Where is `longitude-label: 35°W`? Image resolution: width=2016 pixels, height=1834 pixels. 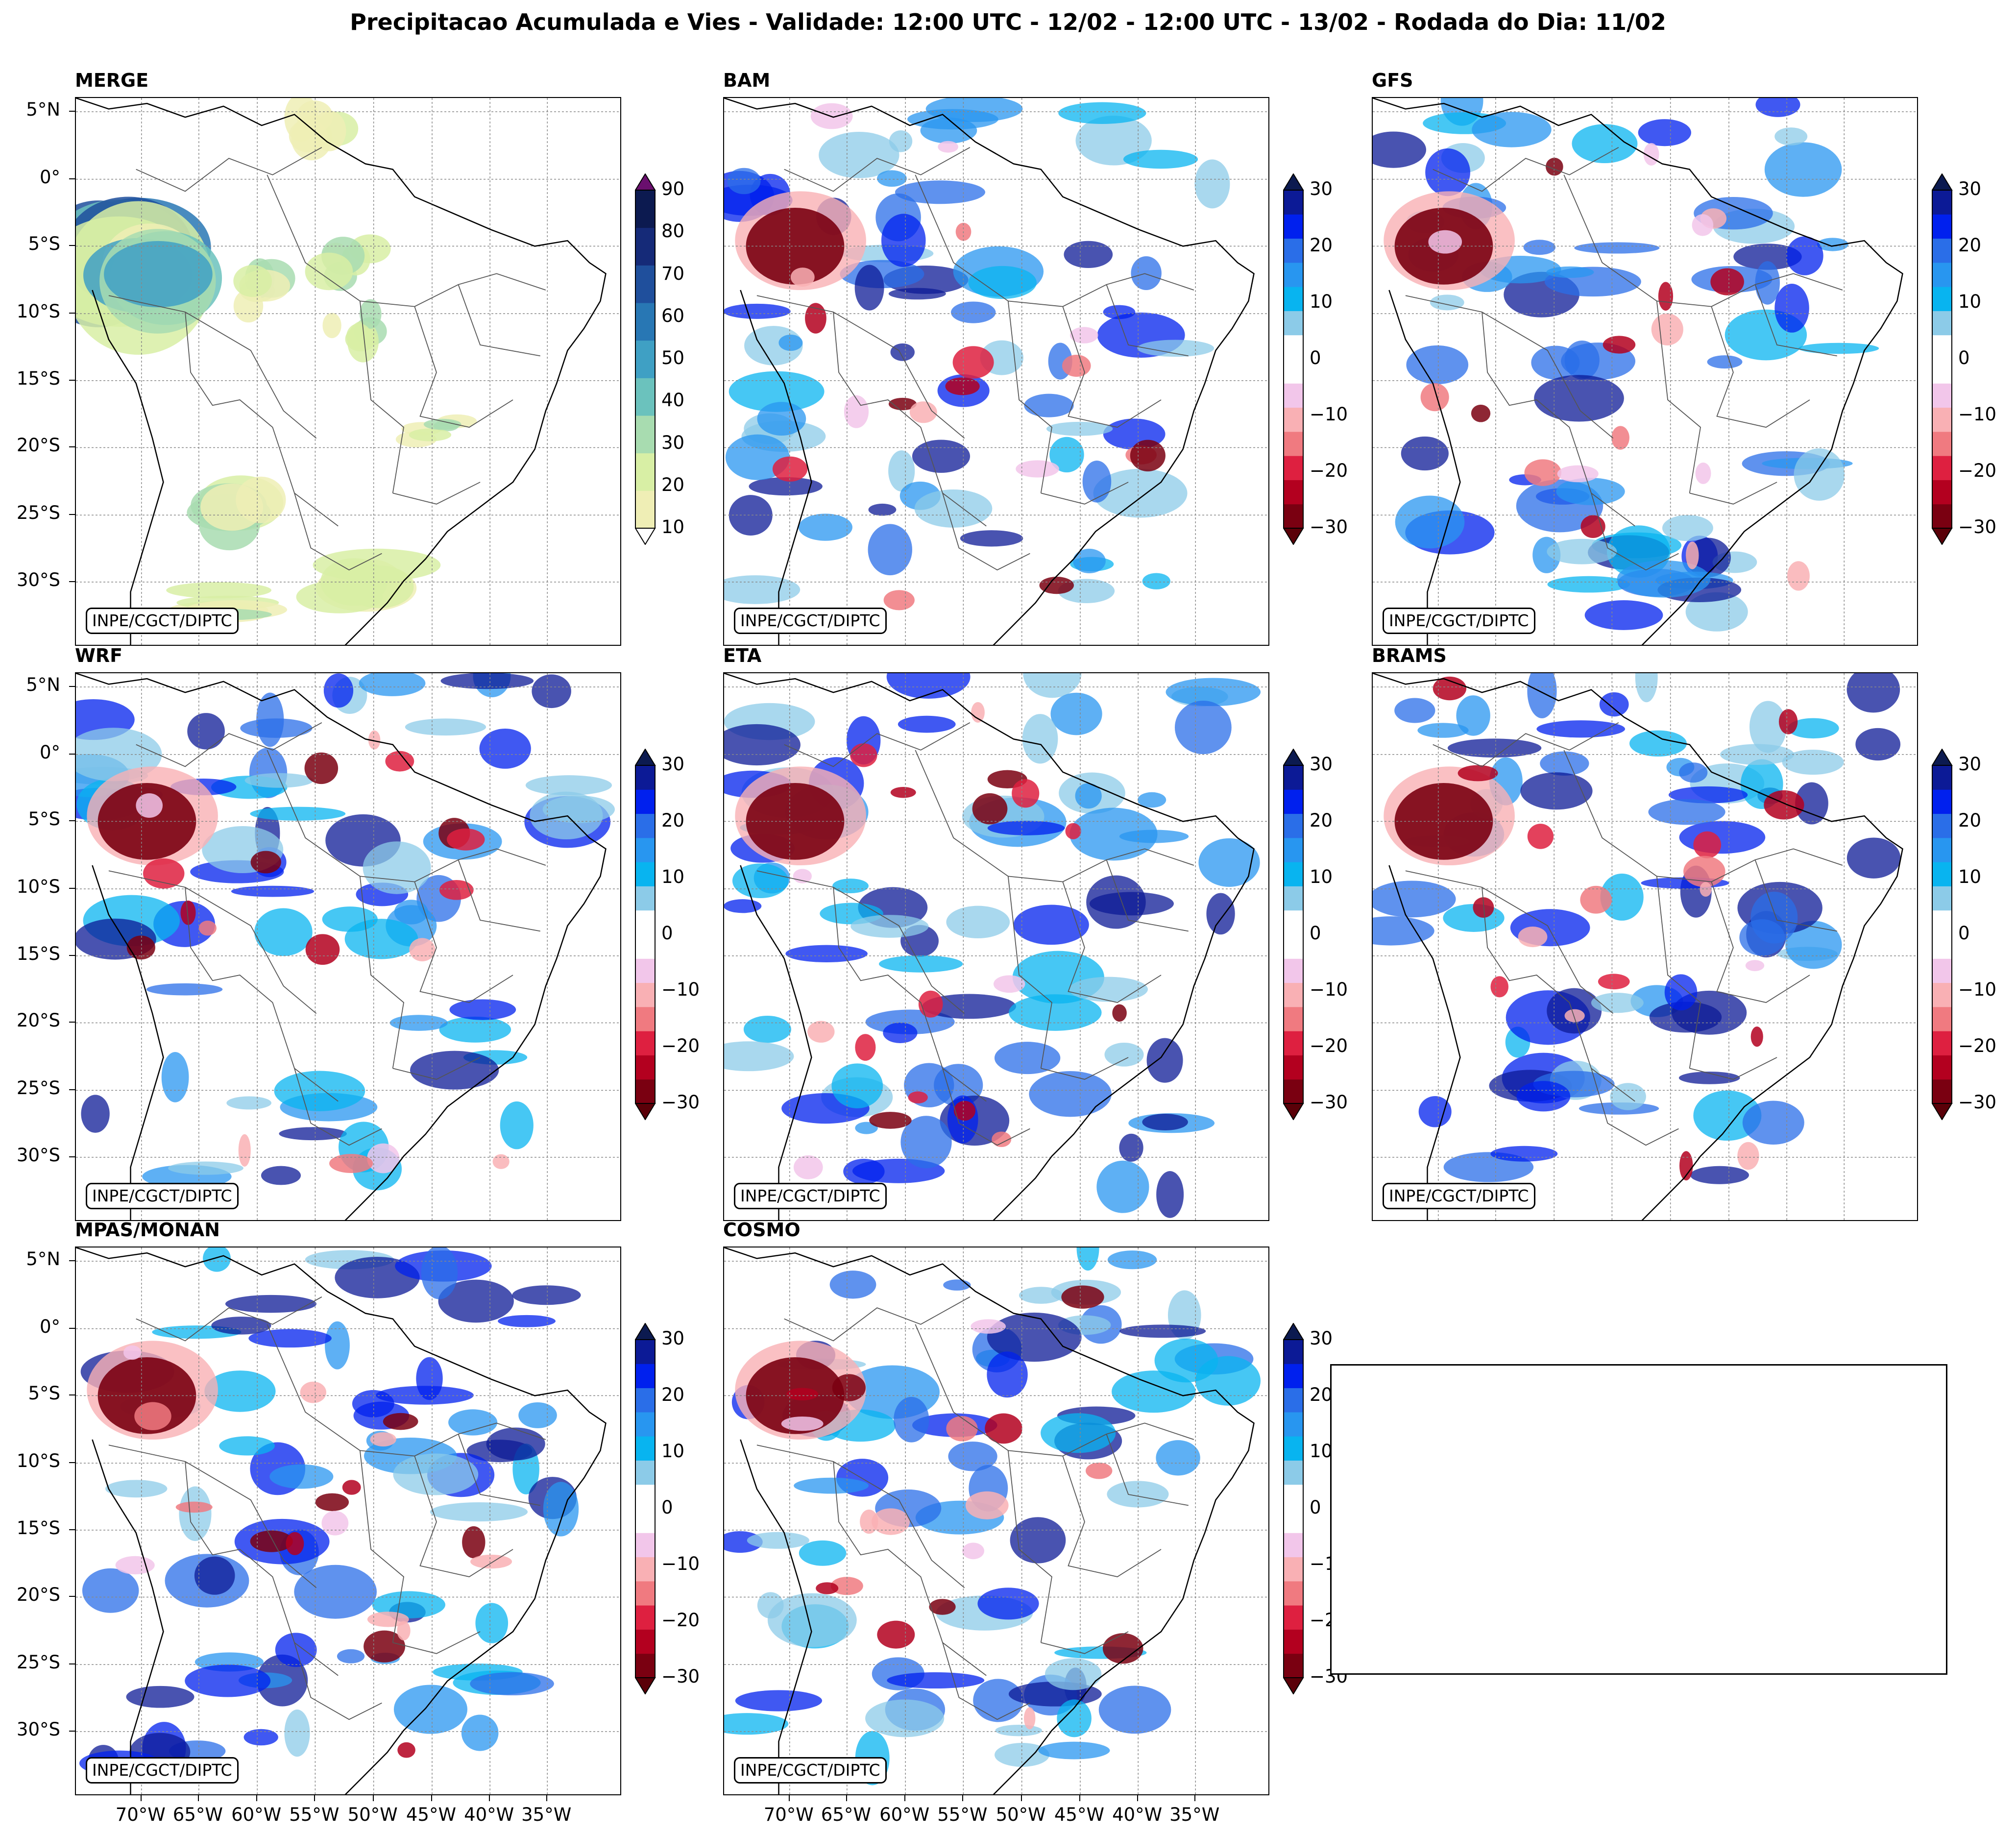 longitude-label: 35°W is located at coordinates (1194, 1815).